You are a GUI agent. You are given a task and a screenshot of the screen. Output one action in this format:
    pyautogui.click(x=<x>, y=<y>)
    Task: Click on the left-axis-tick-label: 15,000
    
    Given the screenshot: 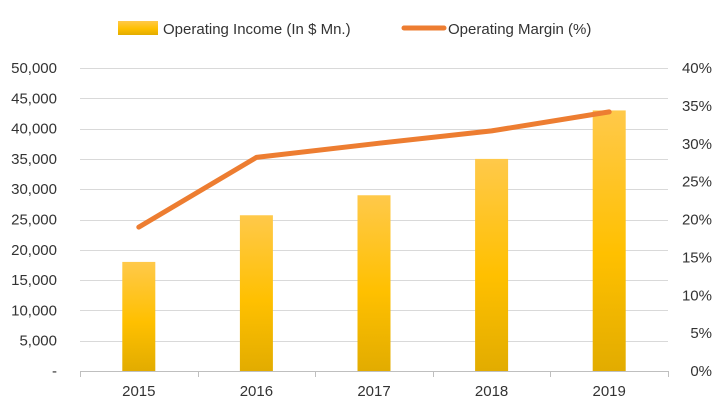 What is the action you would take?
    pyautogui.click(x=34, y=280)
    